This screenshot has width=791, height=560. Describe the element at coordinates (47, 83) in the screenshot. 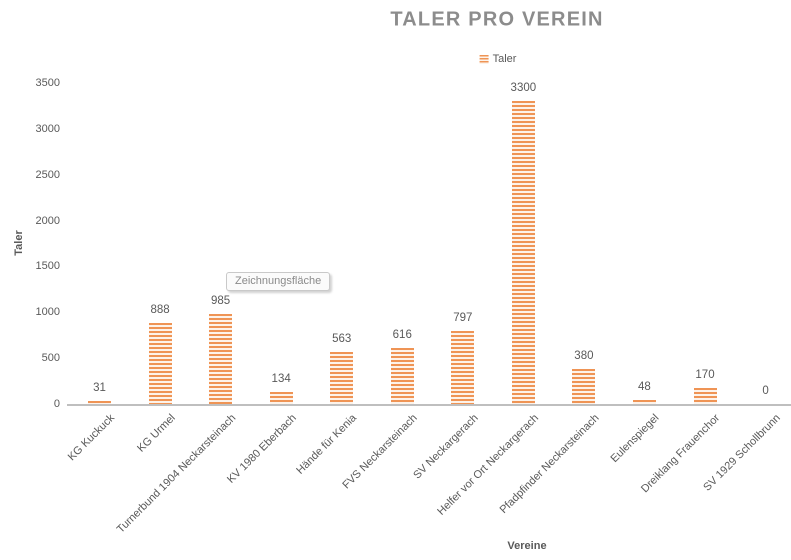

I see `y-tick-label: 3500` at that location.